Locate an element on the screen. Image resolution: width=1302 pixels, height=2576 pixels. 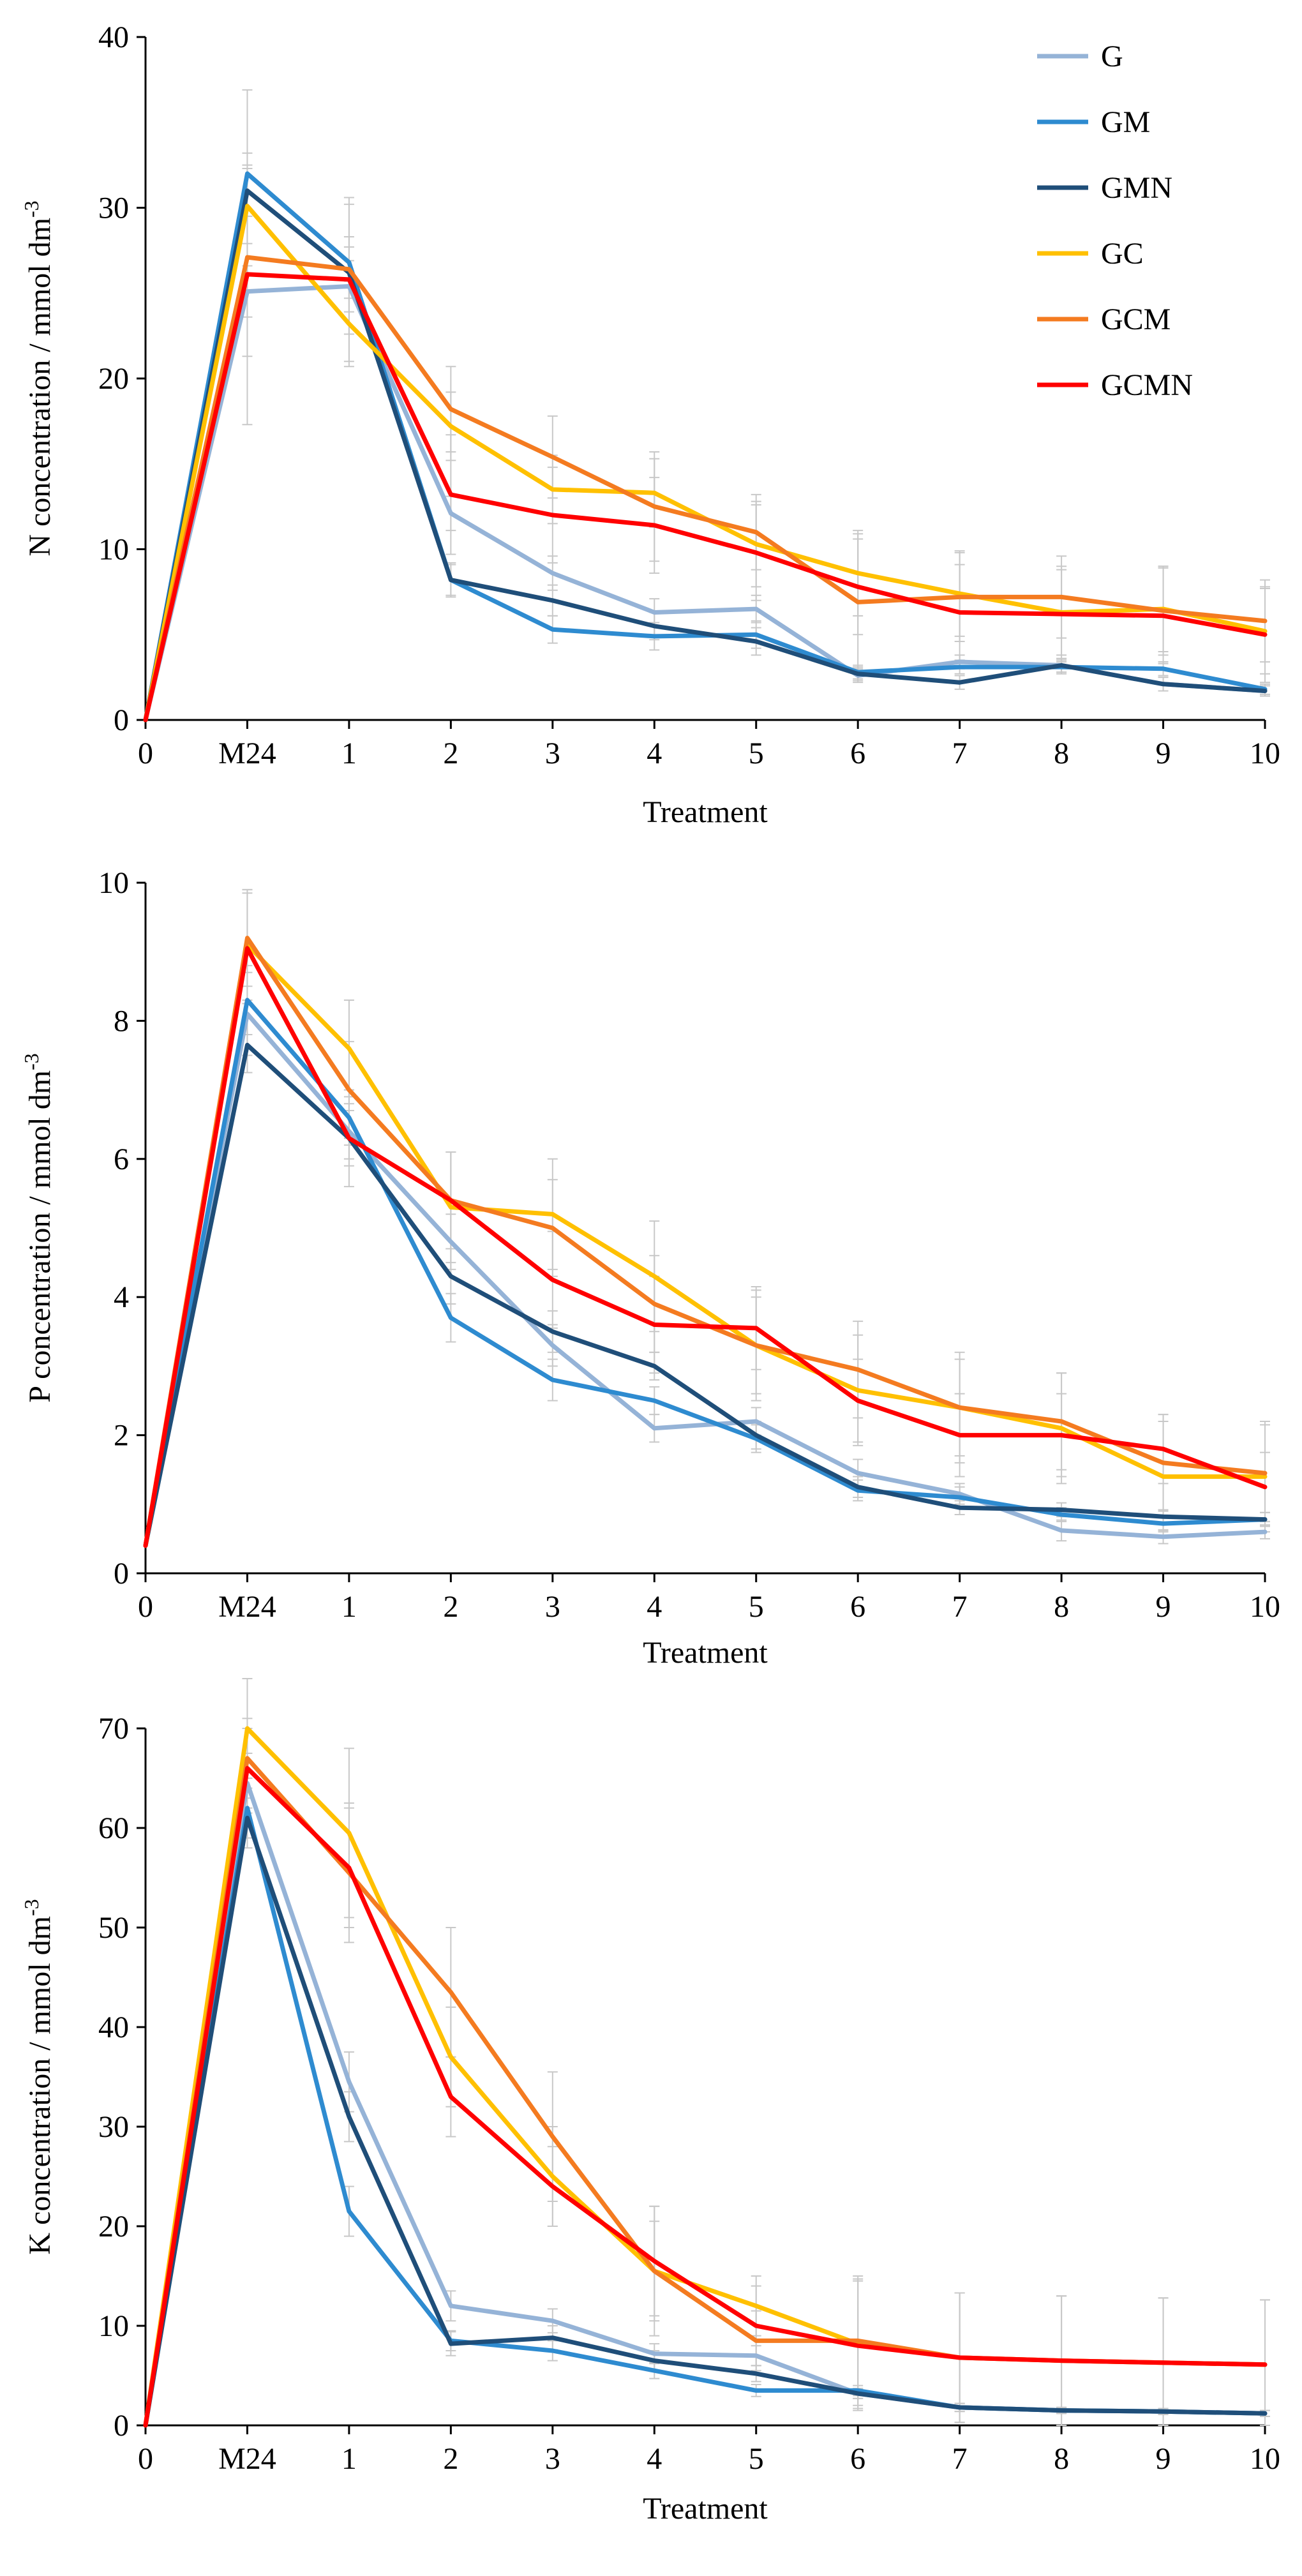
y-axis-title-text: N concentration / mmol dm is located at coordinates (40, 387).